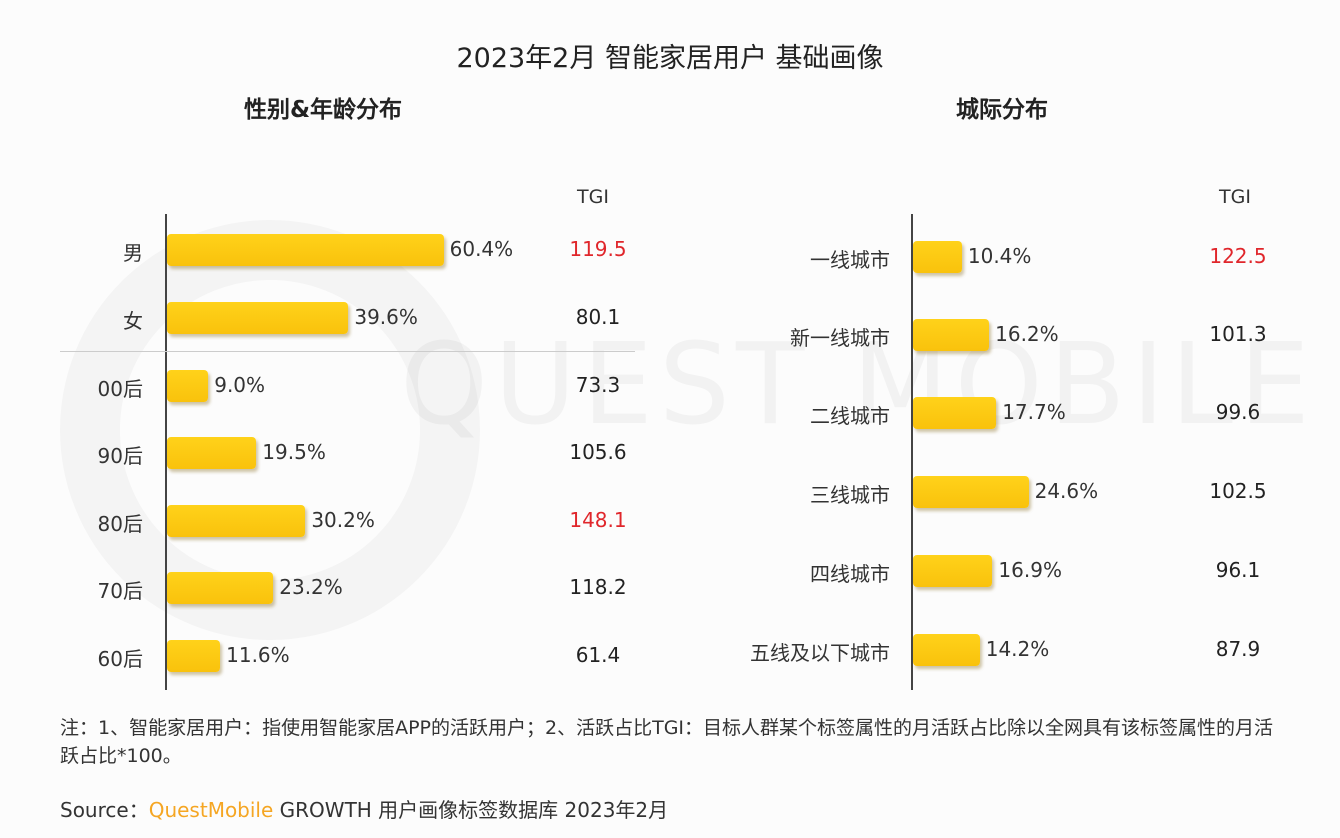 The image size is (1340, 838). Describe the element at coordinates (120, 659) in the screenshot. I see `category-label: 60后` at that location.